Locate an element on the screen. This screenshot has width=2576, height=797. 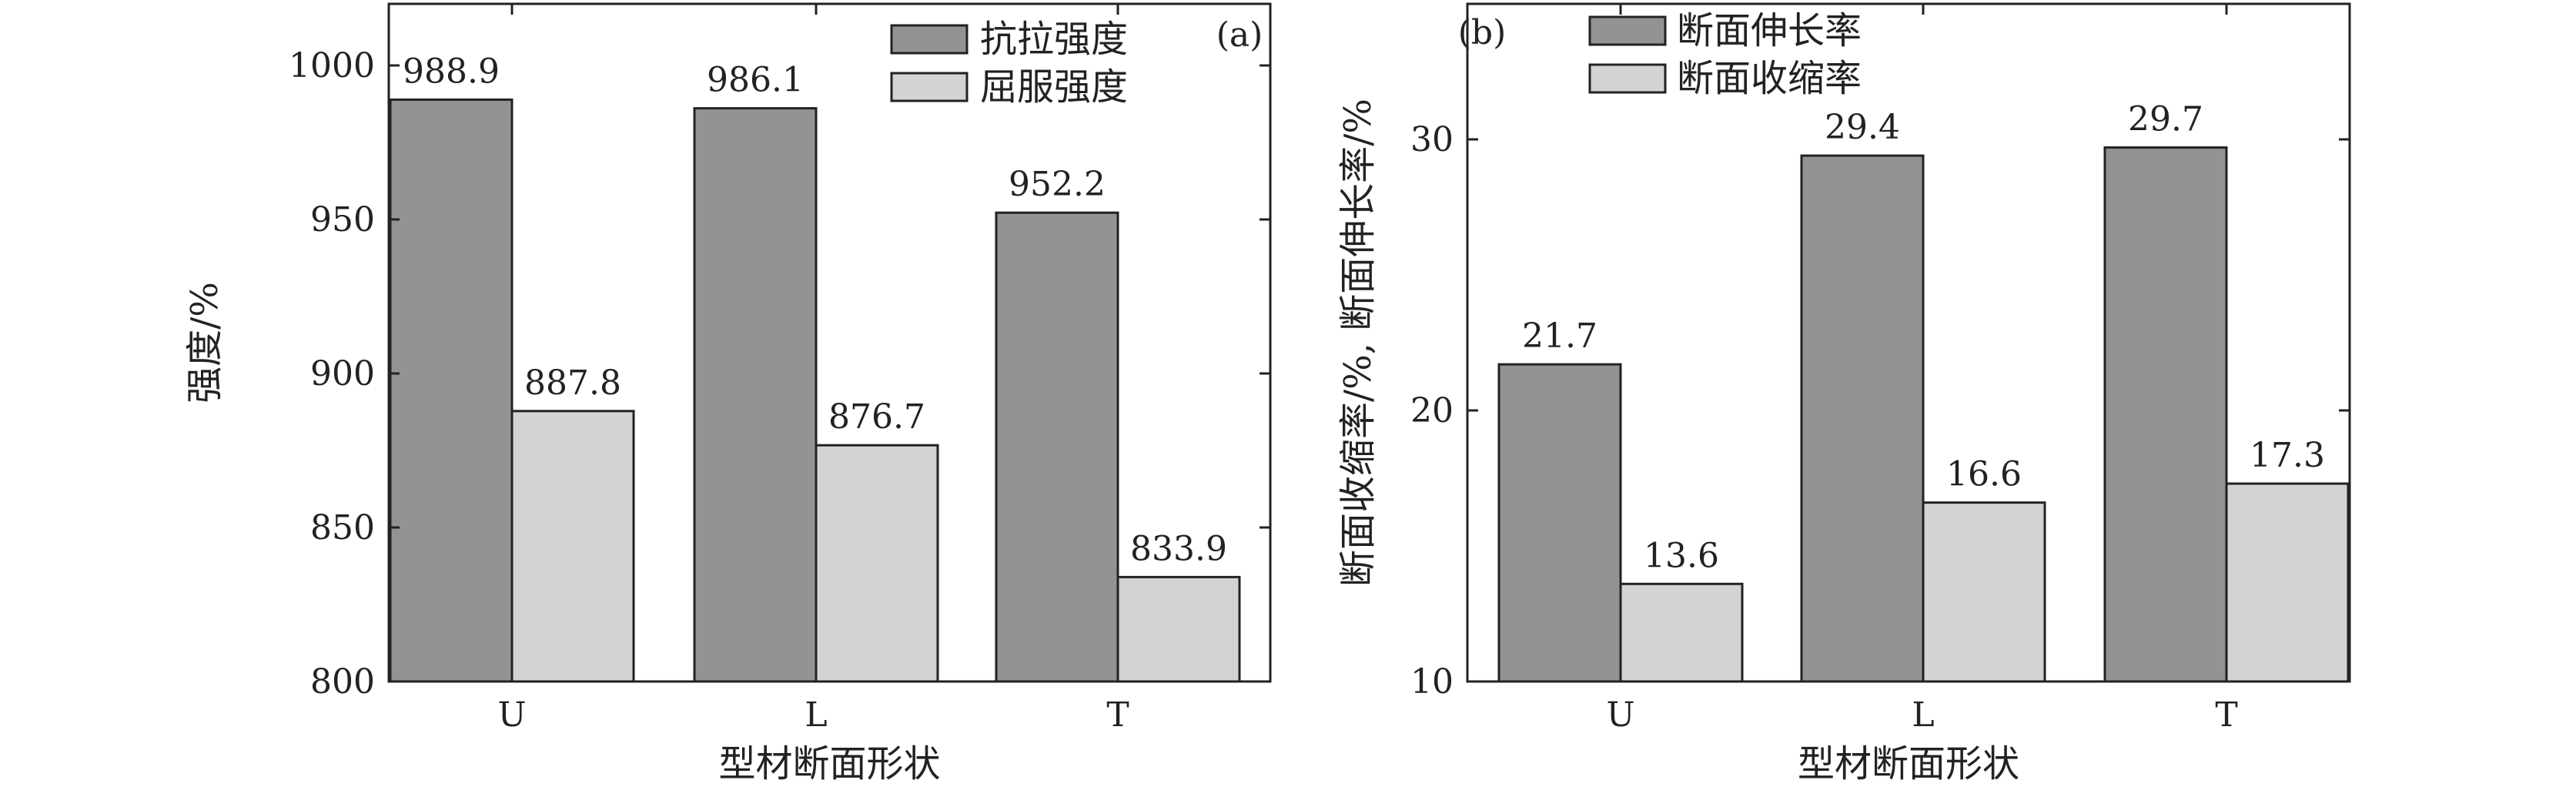
data-label-b-1-u: 21.7 is located at coordinates (1560, 336).